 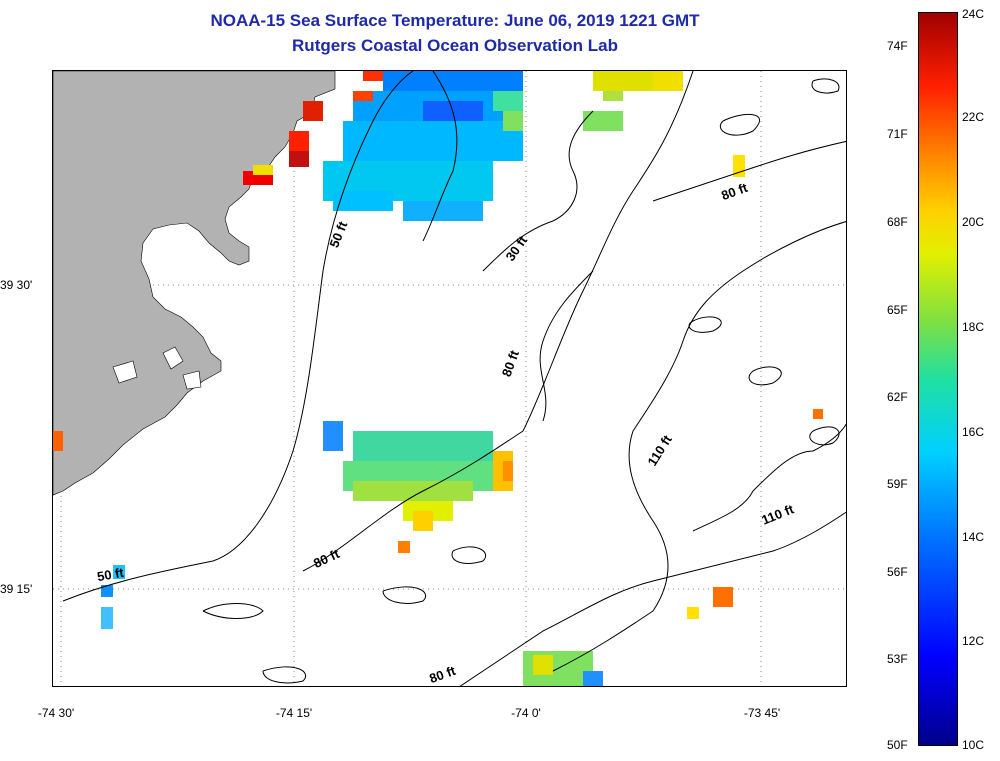 What do you see at coordinates (973, 222) in the screenshot?
I see `colorbar-c-label: 20C` at bounding box center [973, 222].